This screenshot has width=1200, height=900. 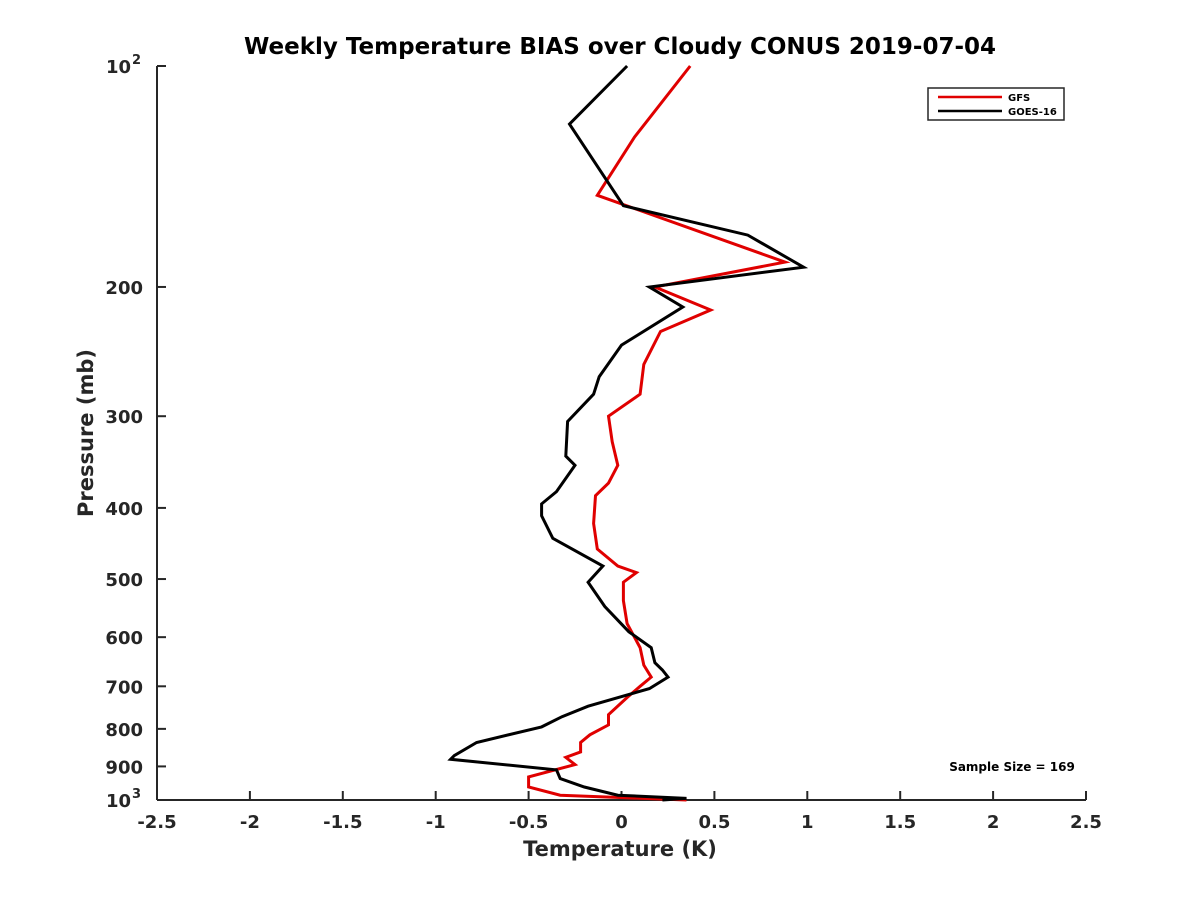 What do you see at coordinates (807, 822) in the screenshot?
I see `x-tick-label: 1` at bounding box center [807, 822].